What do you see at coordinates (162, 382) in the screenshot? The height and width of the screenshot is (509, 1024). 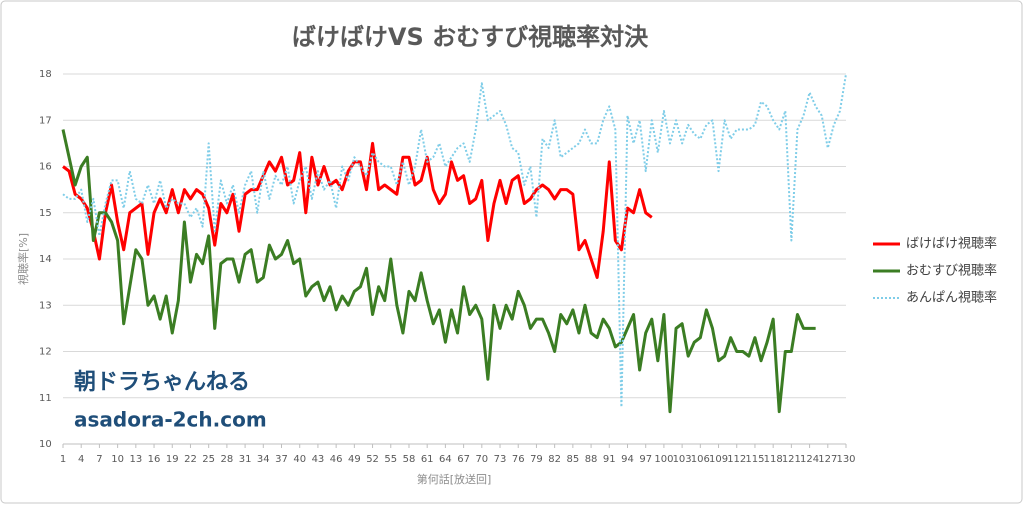 I see `watermark: 朝ドラちゃんねる` at bounding box center [162, 382].